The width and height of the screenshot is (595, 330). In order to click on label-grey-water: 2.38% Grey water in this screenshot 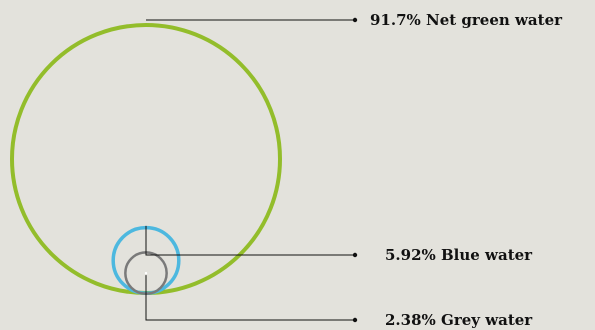, I will do `click(459, 320)`.